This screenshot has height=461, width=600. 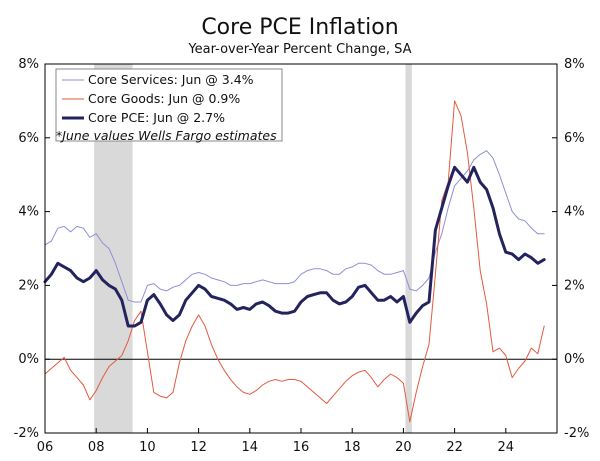 I want to click on y-tick-label-right: 0%, so click(x=574, y=359).